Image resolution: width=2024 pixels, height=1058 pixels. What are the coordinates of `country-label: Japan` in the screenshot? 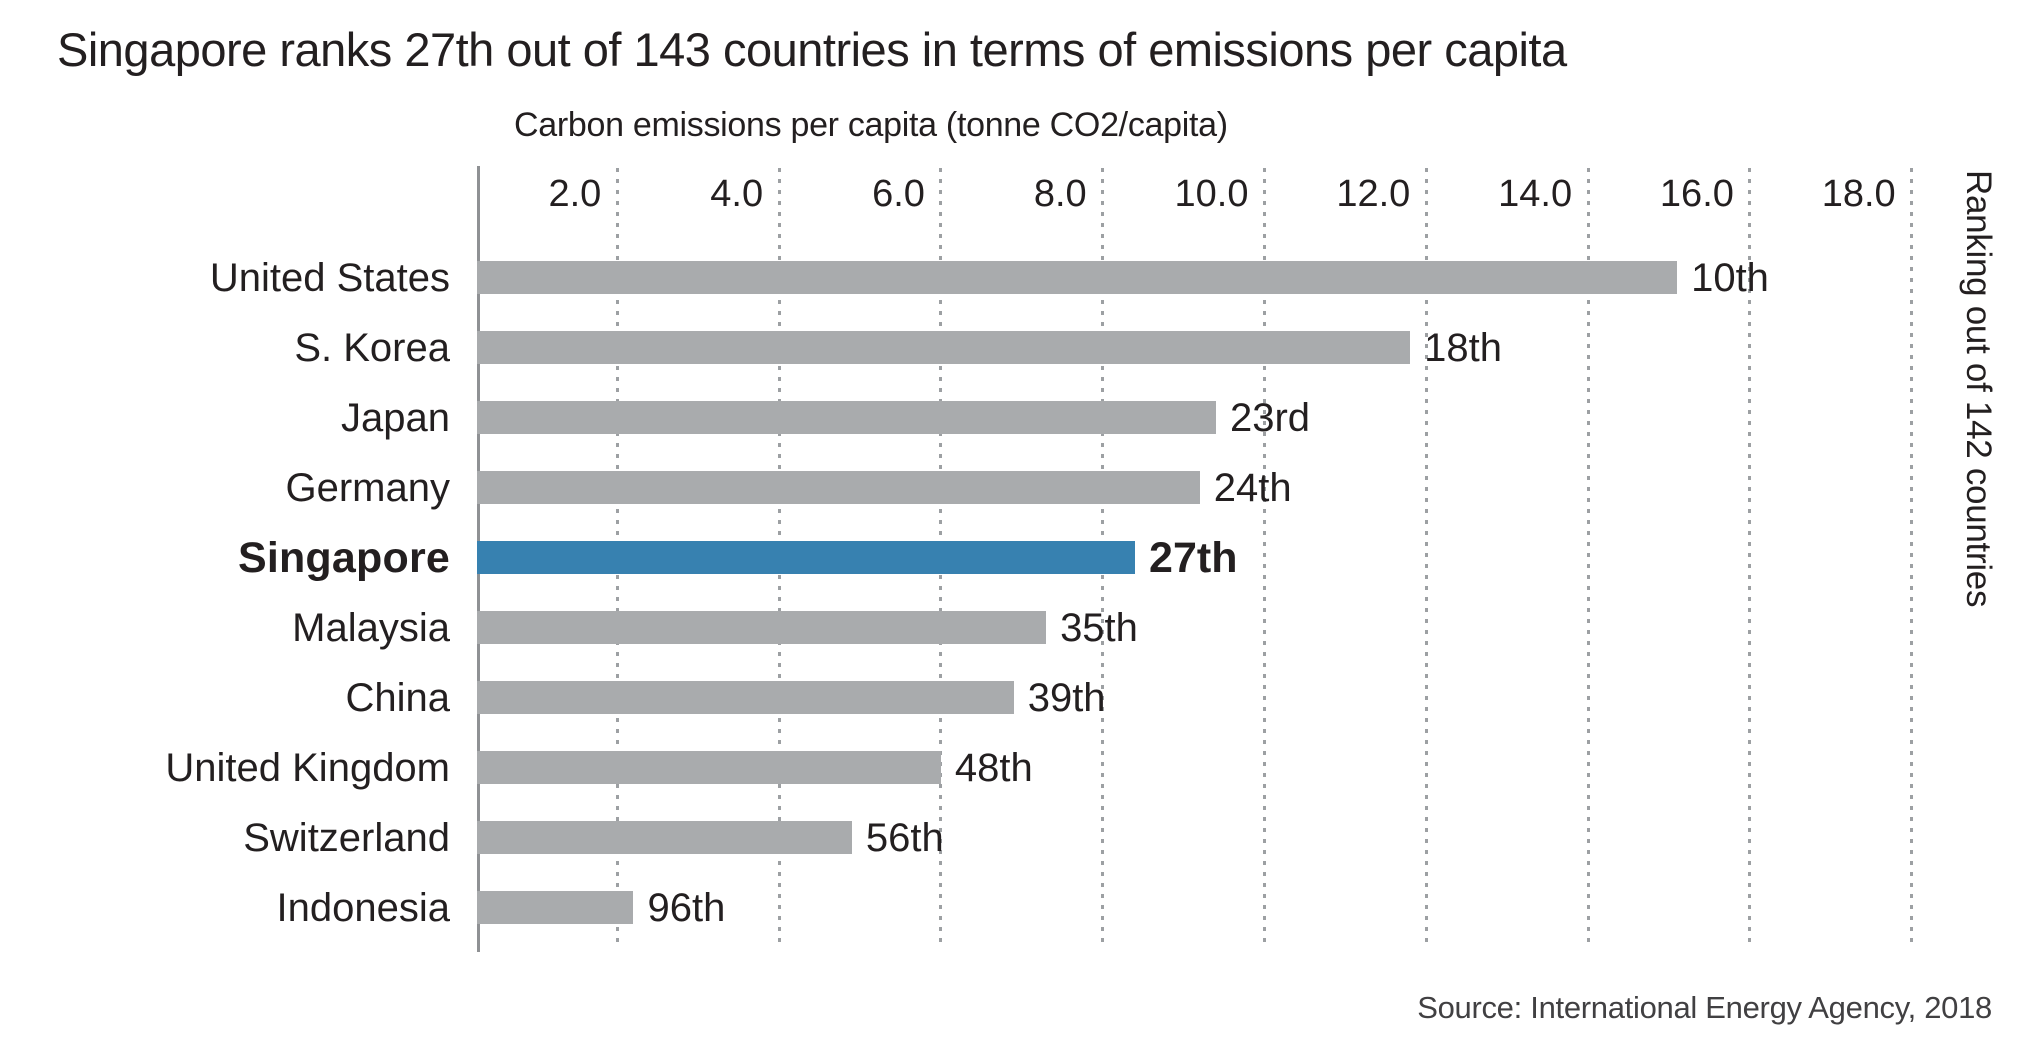 It's located at (395, 418).